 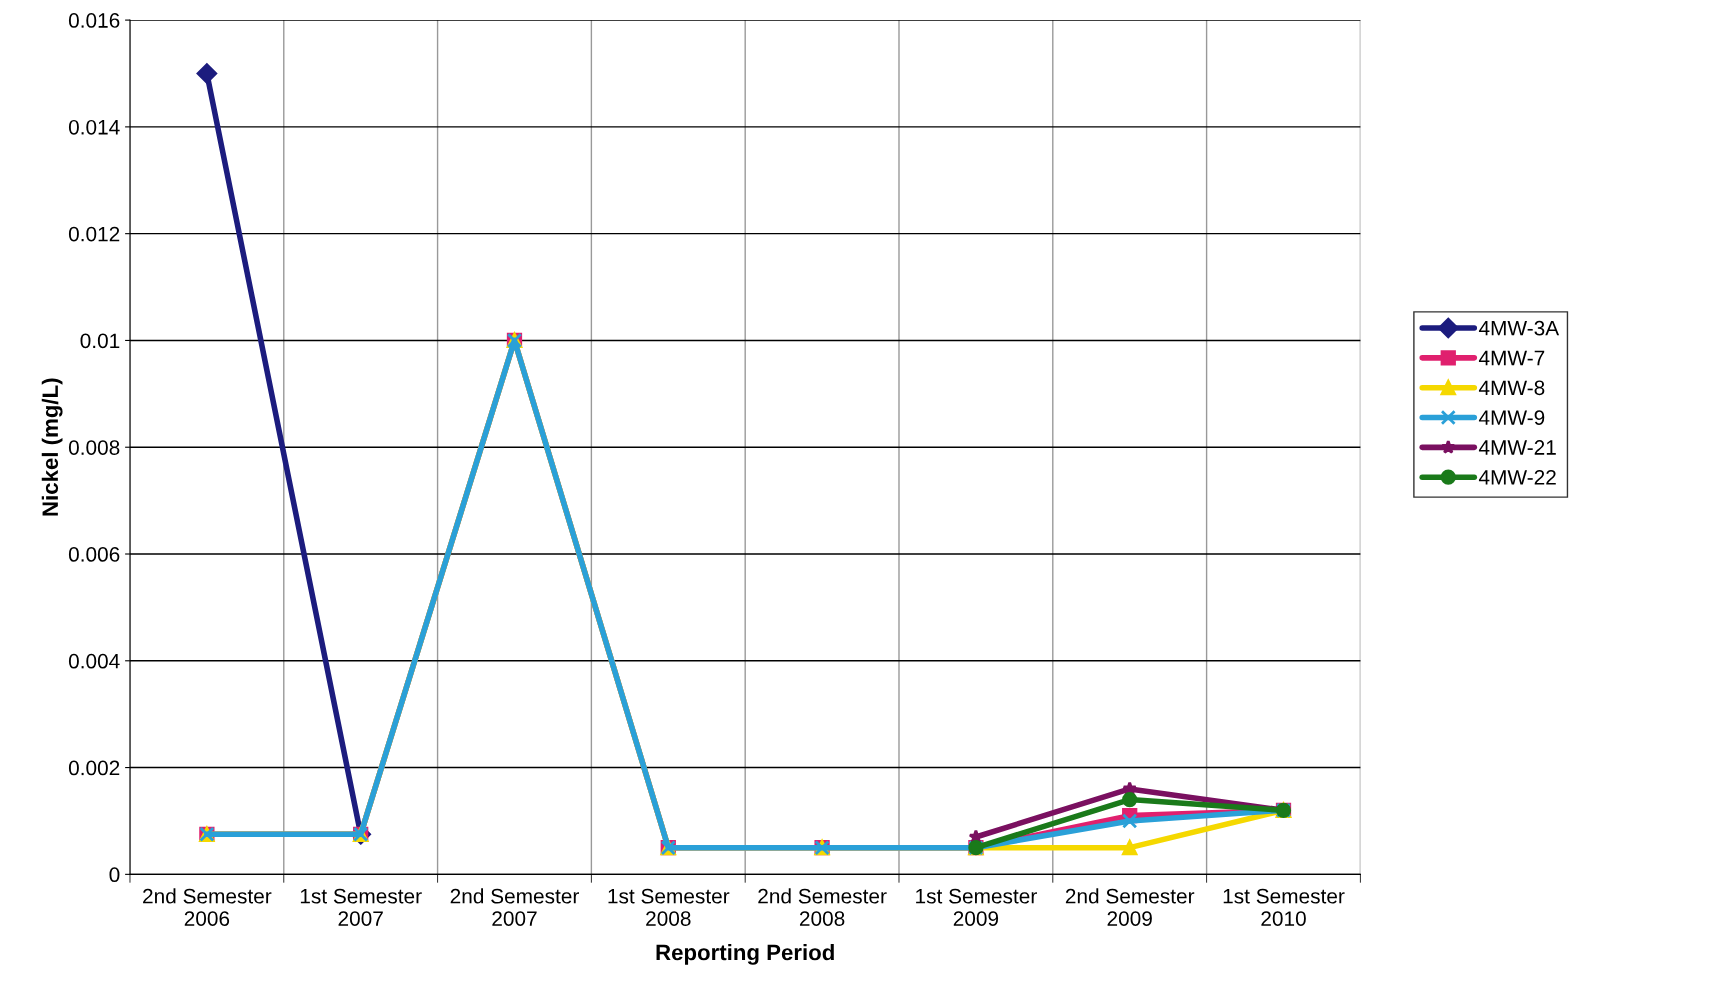 What do you see at coordinates (94, 661) in the screenshot?
I see `y-tick-label: 0.004` at bounding box center [94, 661].